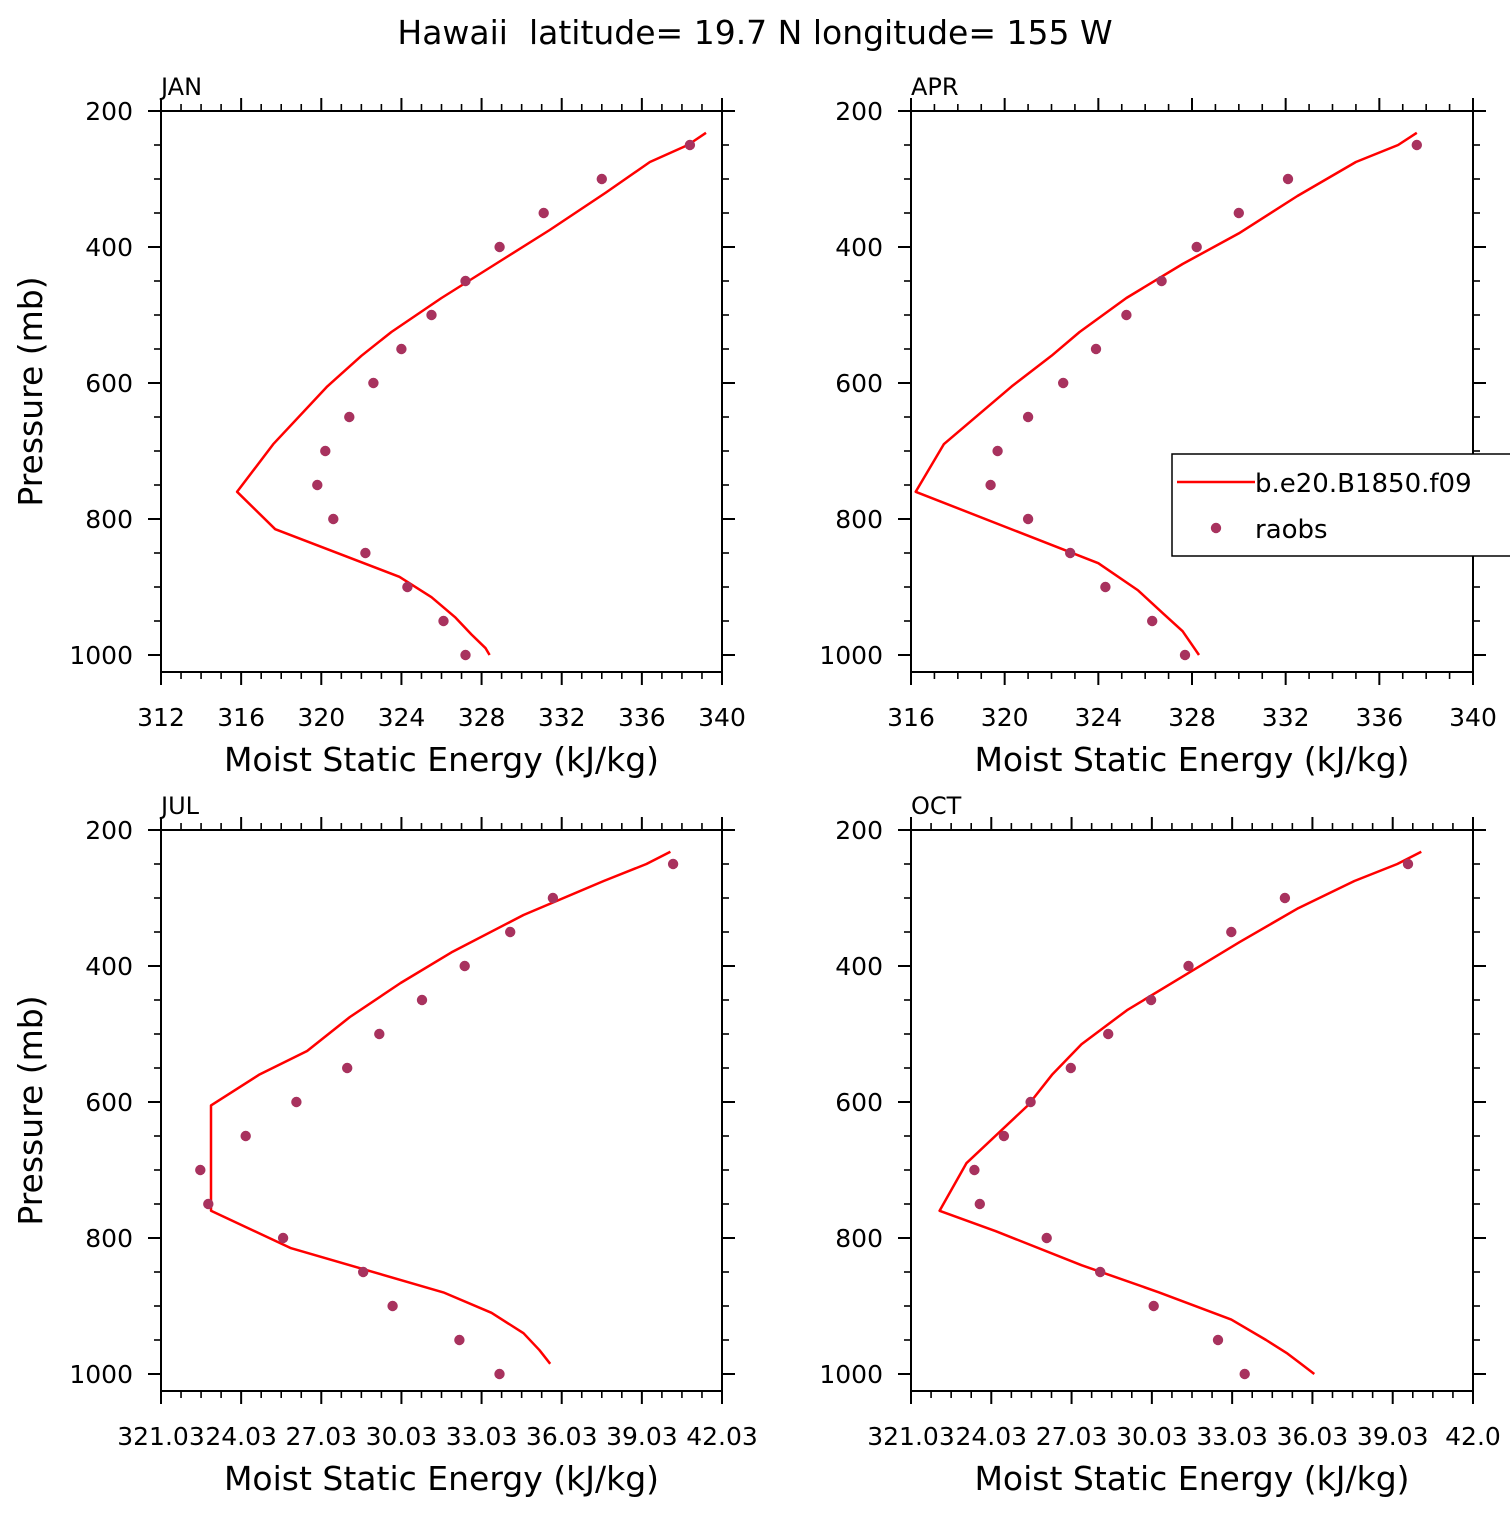  I want to click on x-tick-label: 321.03, so click(160, 1436).